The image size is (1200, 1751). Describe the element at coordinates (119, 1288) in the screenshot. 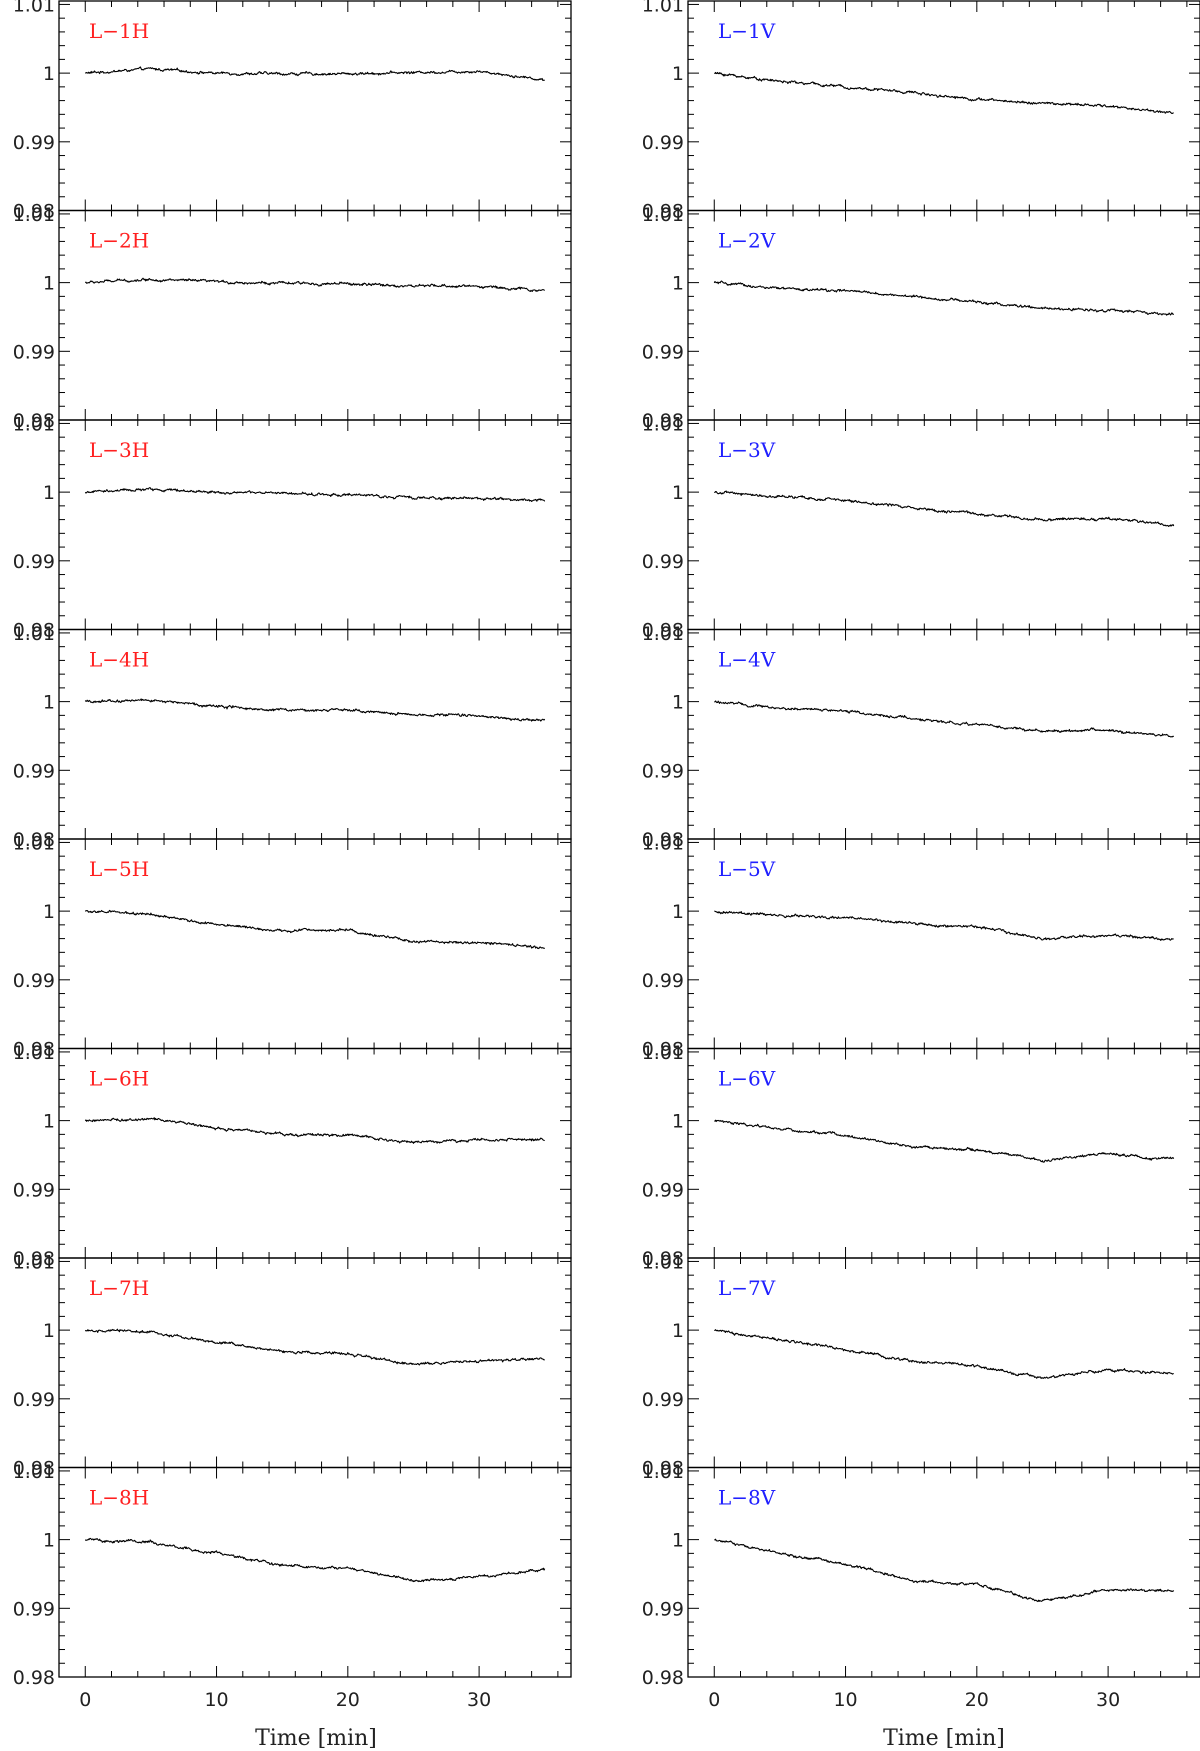

I see `panel-label: L−7H` at that location.